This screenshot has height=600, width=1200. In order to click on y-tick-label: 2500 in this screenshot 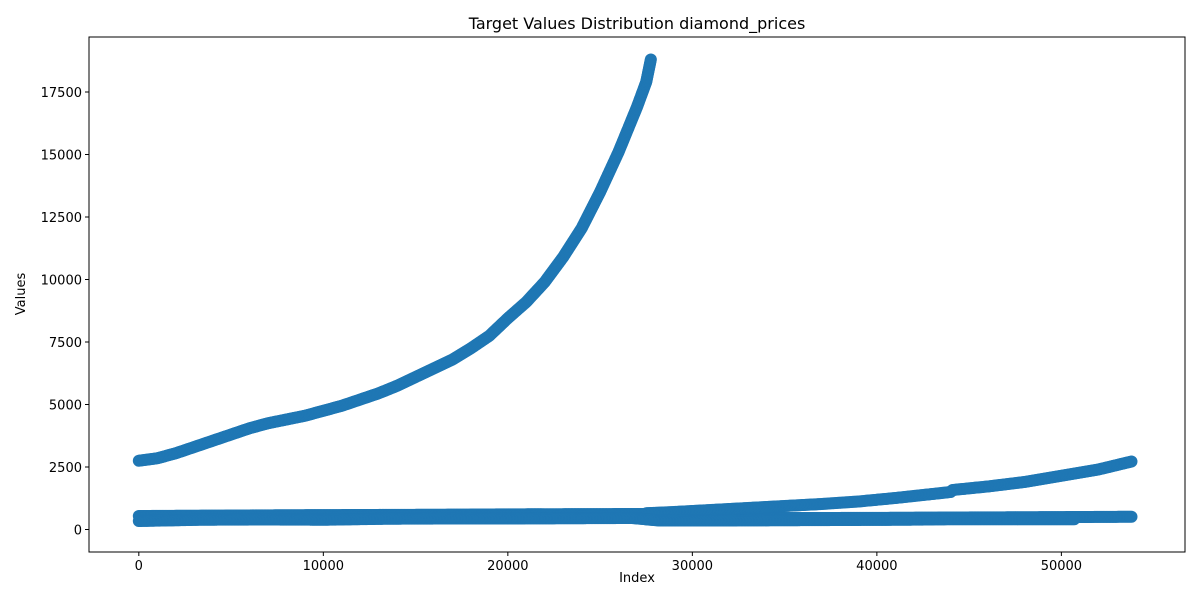, I will do `click(65, 468)`.